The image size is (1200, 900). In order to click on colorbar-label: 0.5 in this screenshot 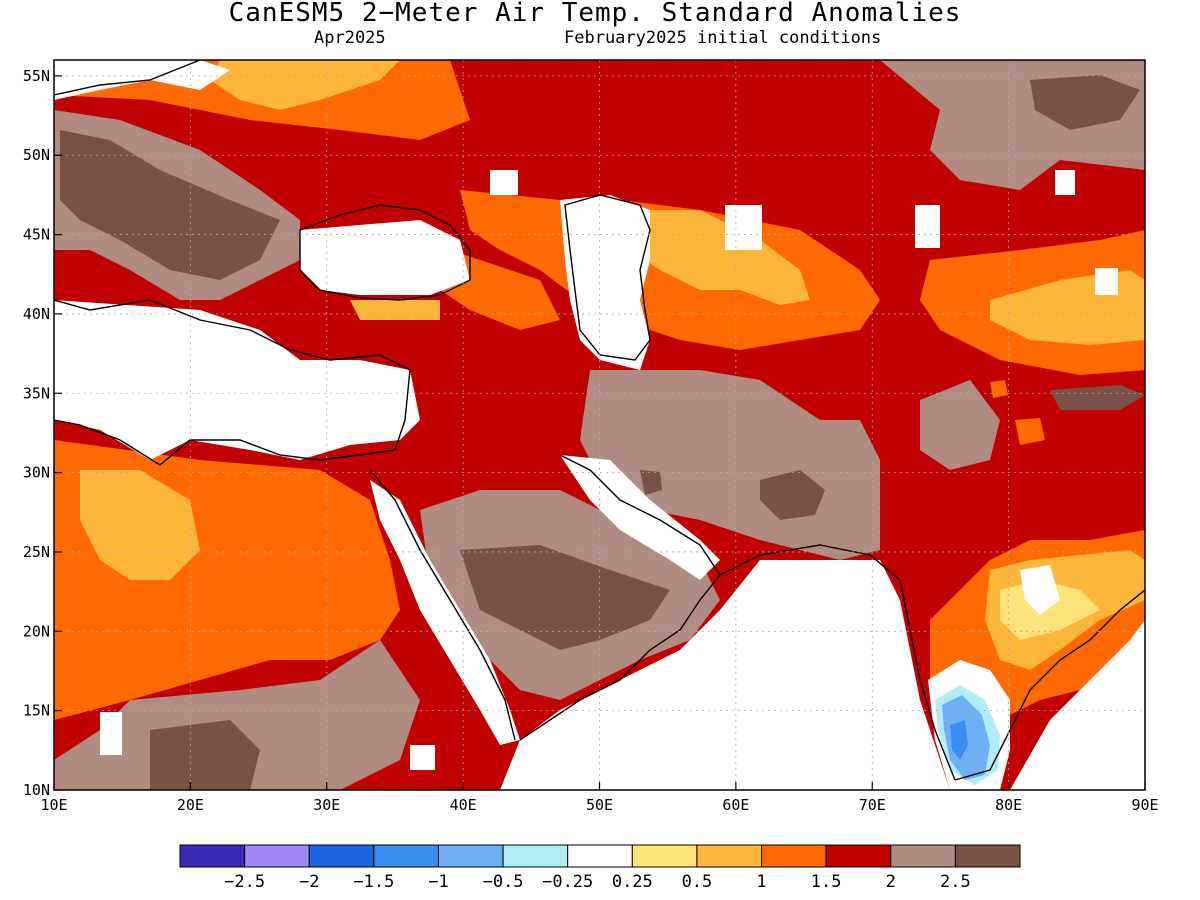, I will do `click(697, 882)`.